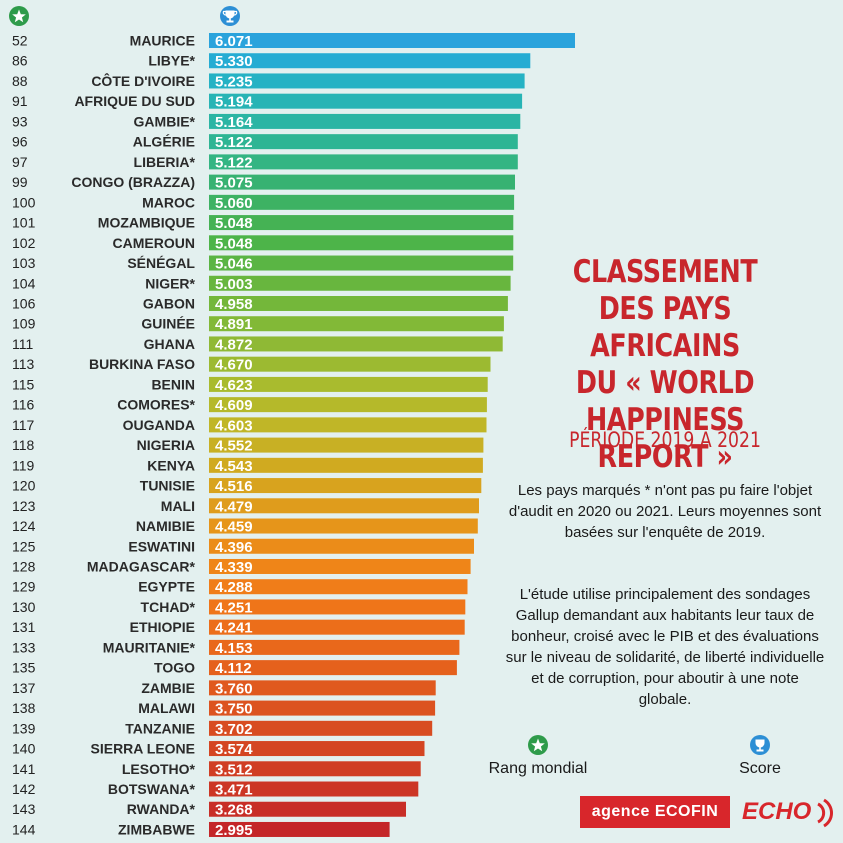  Describe the element at coordinates (23, 465) in the screenshot. I see `rank-label: 119` at that location.